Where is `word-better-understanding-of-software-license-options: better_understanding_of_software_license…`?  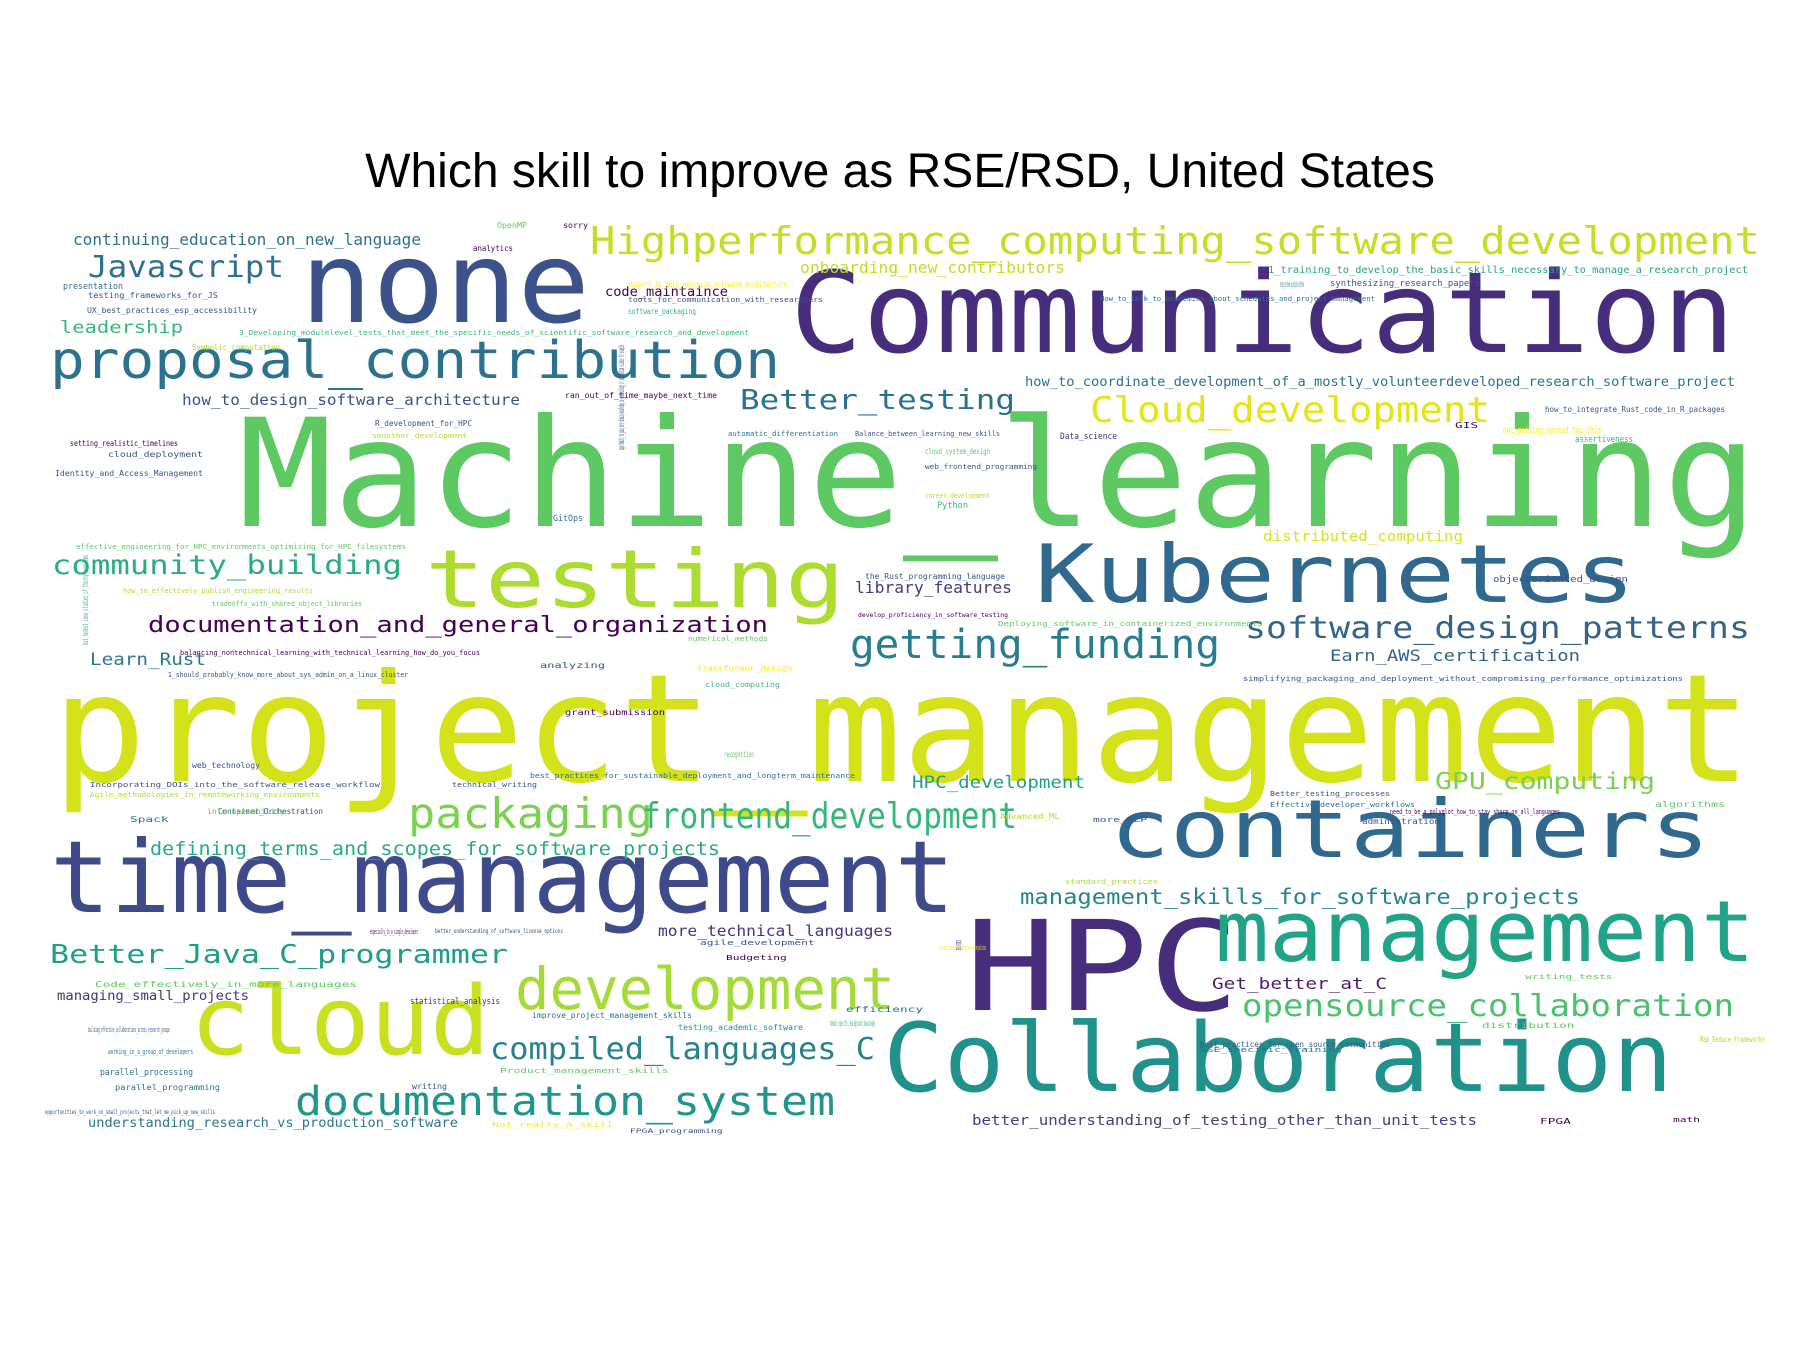 word-better-understanding-of-software-license-options: better_understanding_of_software_license… is located at coordinates (499, 931).